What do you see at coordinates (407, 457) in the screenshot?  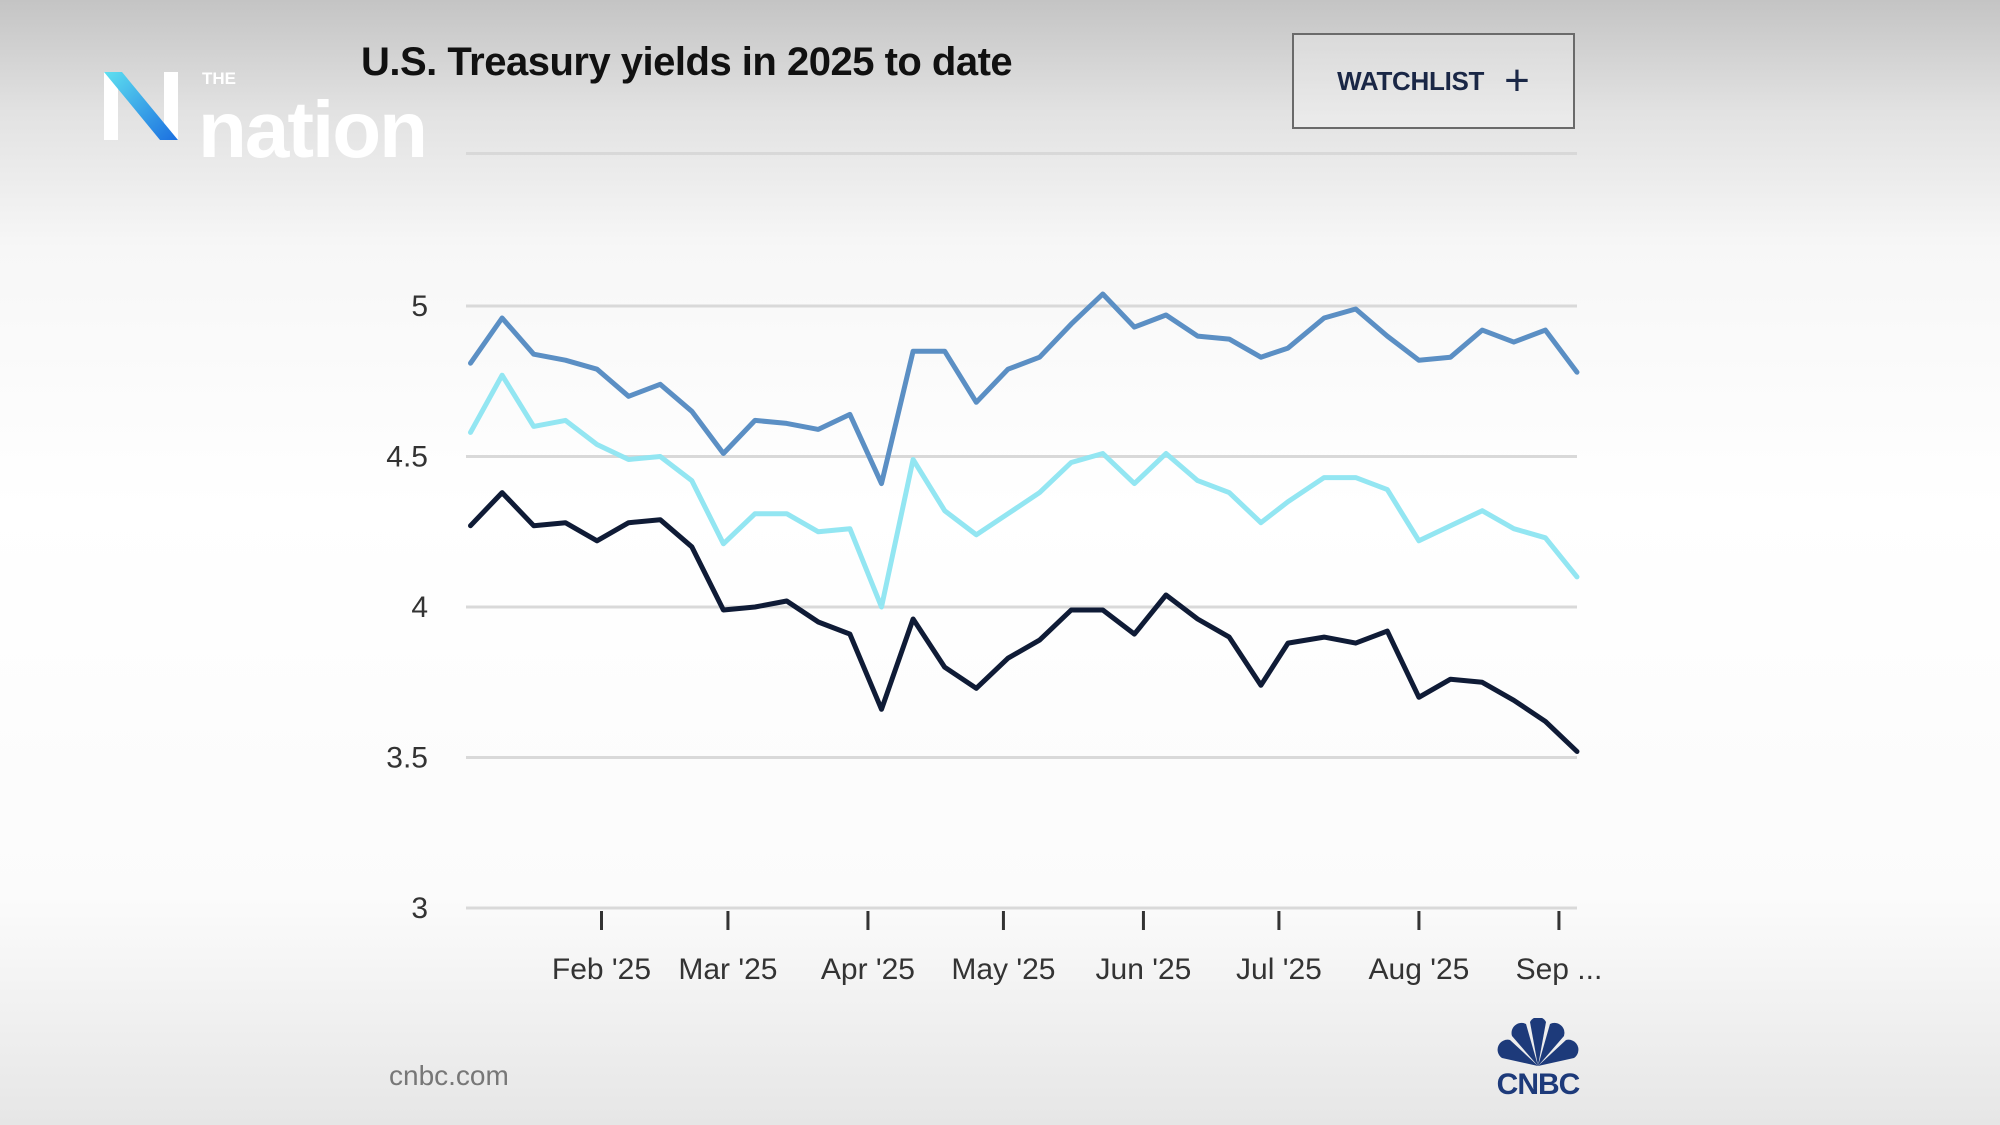 I see `y-tick-label: 4.5` at bounding box center [407, 457].